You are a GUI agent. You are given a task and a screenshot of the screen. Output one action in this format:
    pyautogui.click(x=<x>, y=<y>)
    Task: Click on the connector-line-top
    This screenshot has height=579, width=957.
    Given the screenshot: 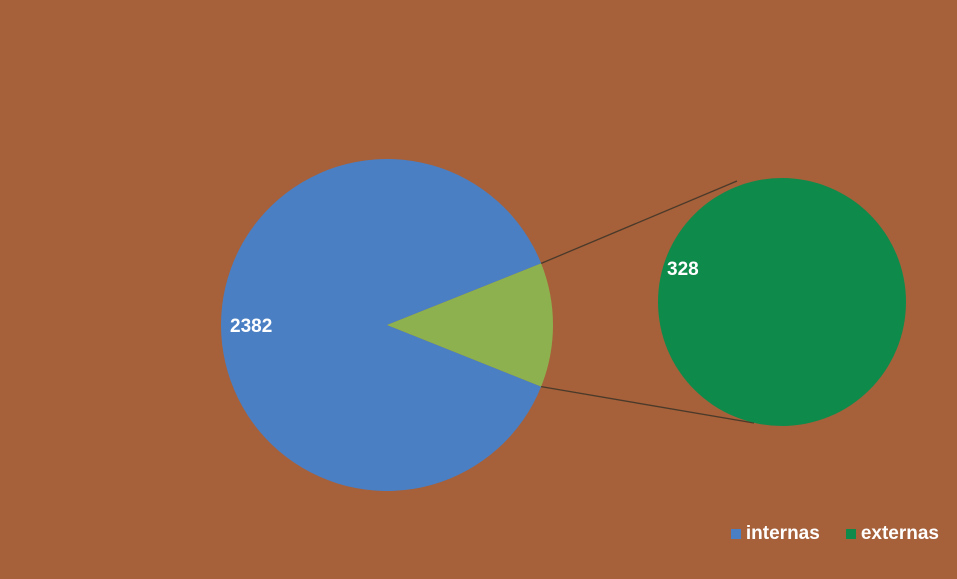 What is the action you would take?
    pyautogui.click(x=639, y=222)
    